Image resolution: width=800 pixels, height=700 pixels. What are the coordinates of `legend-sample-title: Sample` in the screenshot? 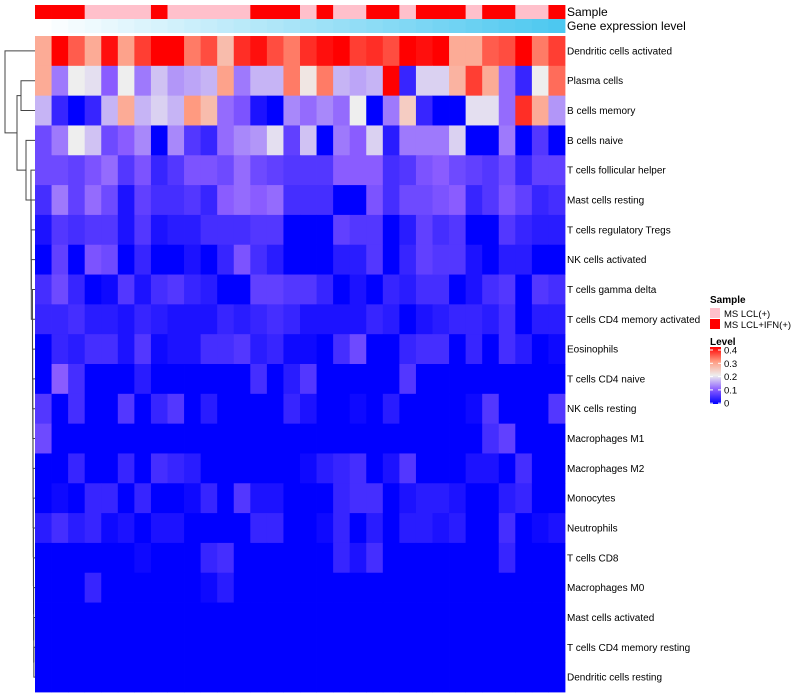 It's located at (728, 300).